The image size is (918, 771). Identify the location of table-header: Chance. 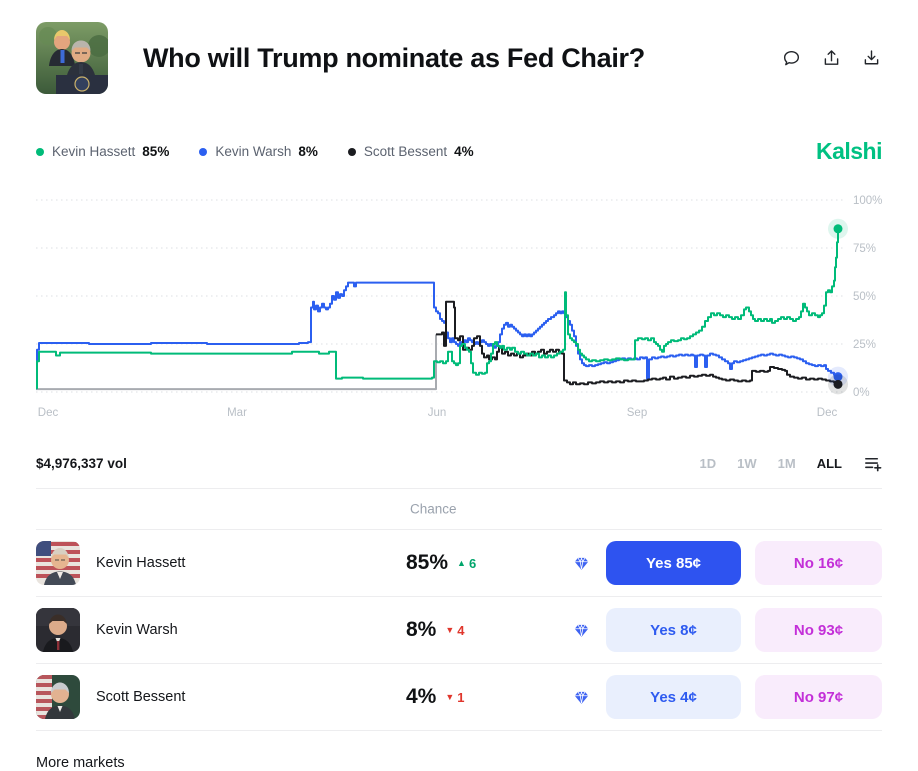
(459, 508).